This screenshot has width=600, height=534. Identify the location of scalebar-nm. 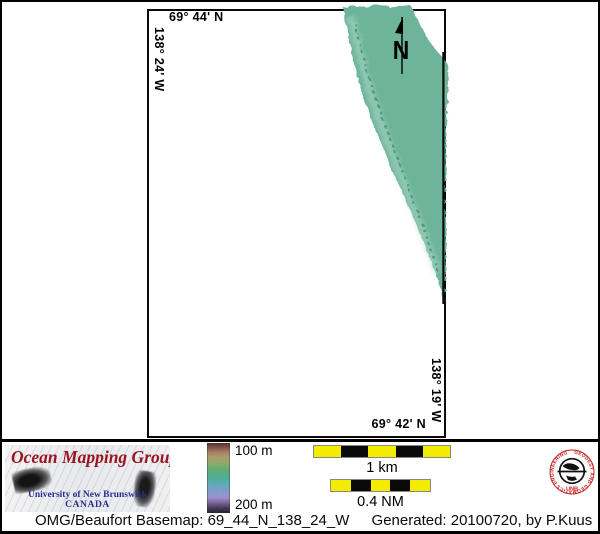
(380, 485).